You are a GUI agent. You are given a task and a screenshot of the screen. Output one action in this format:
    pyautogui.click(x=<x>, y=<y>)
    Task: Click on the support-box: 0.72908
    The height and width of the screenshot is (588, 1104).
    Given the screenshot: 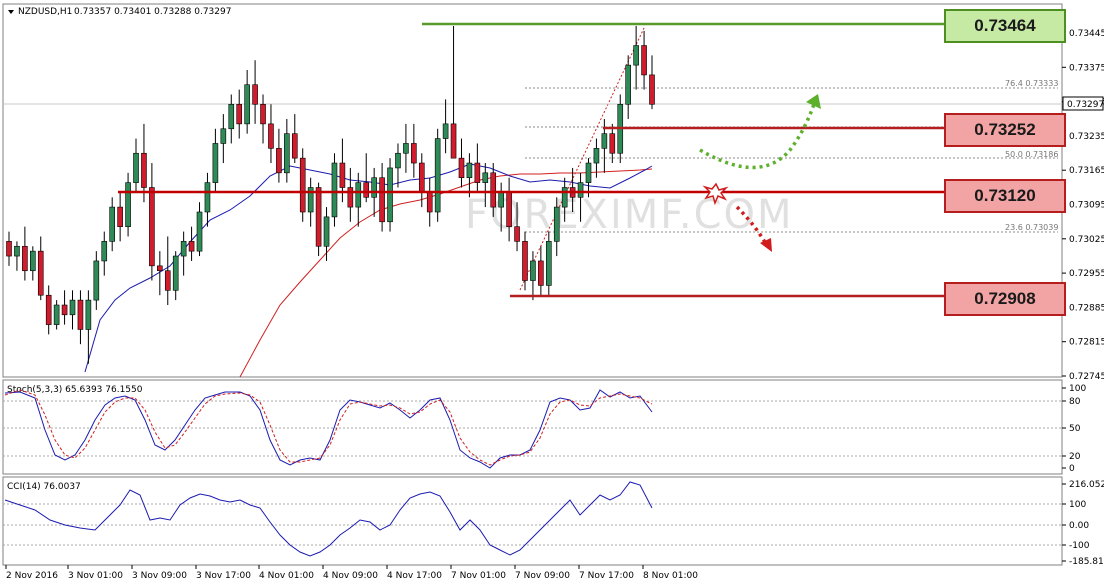 What is the action you would take?
    pyautogui.click(x=1005, y=299)
    